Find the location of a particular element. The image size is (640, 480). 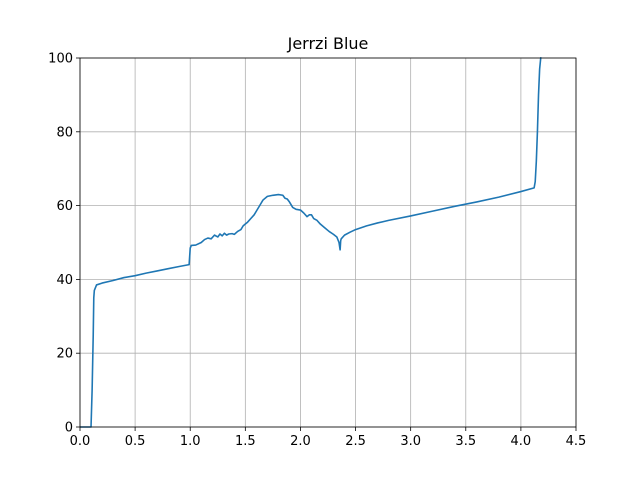

y-tick-label: 20 is located at coordinates (64, 354).